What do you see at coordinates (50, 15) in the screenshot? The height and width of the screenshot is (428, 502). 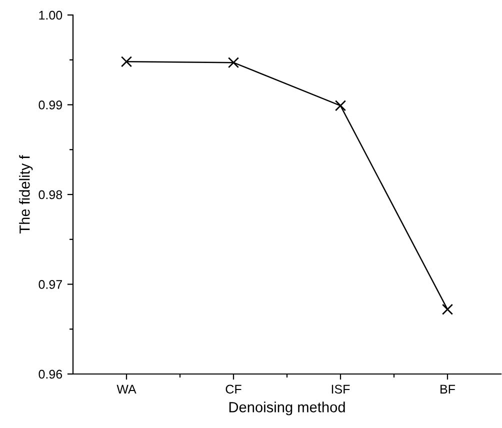 I see `y-tick-label: 1.00` at bounding box center [50, 15].